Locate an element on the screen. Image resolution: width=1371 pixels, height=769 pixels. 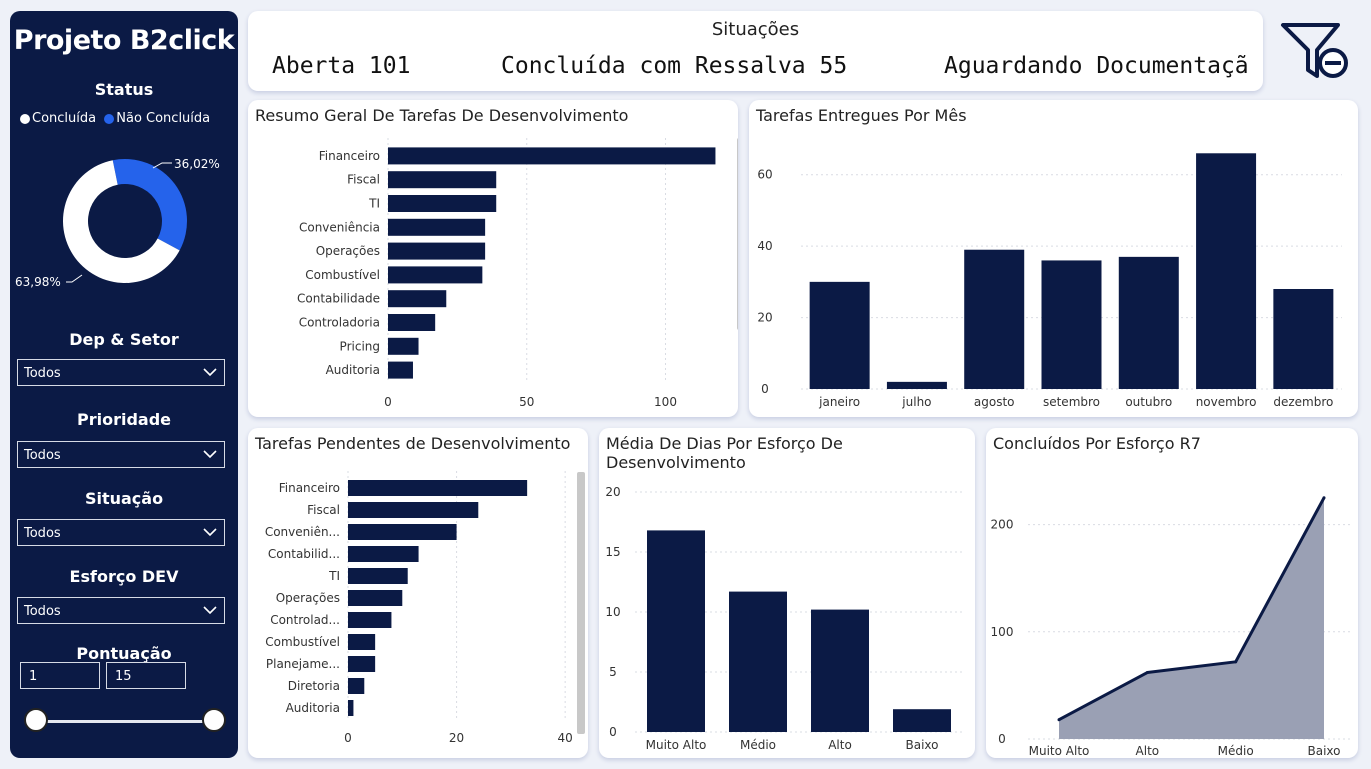
bar-controladoria is located at coordinates (412, 322).